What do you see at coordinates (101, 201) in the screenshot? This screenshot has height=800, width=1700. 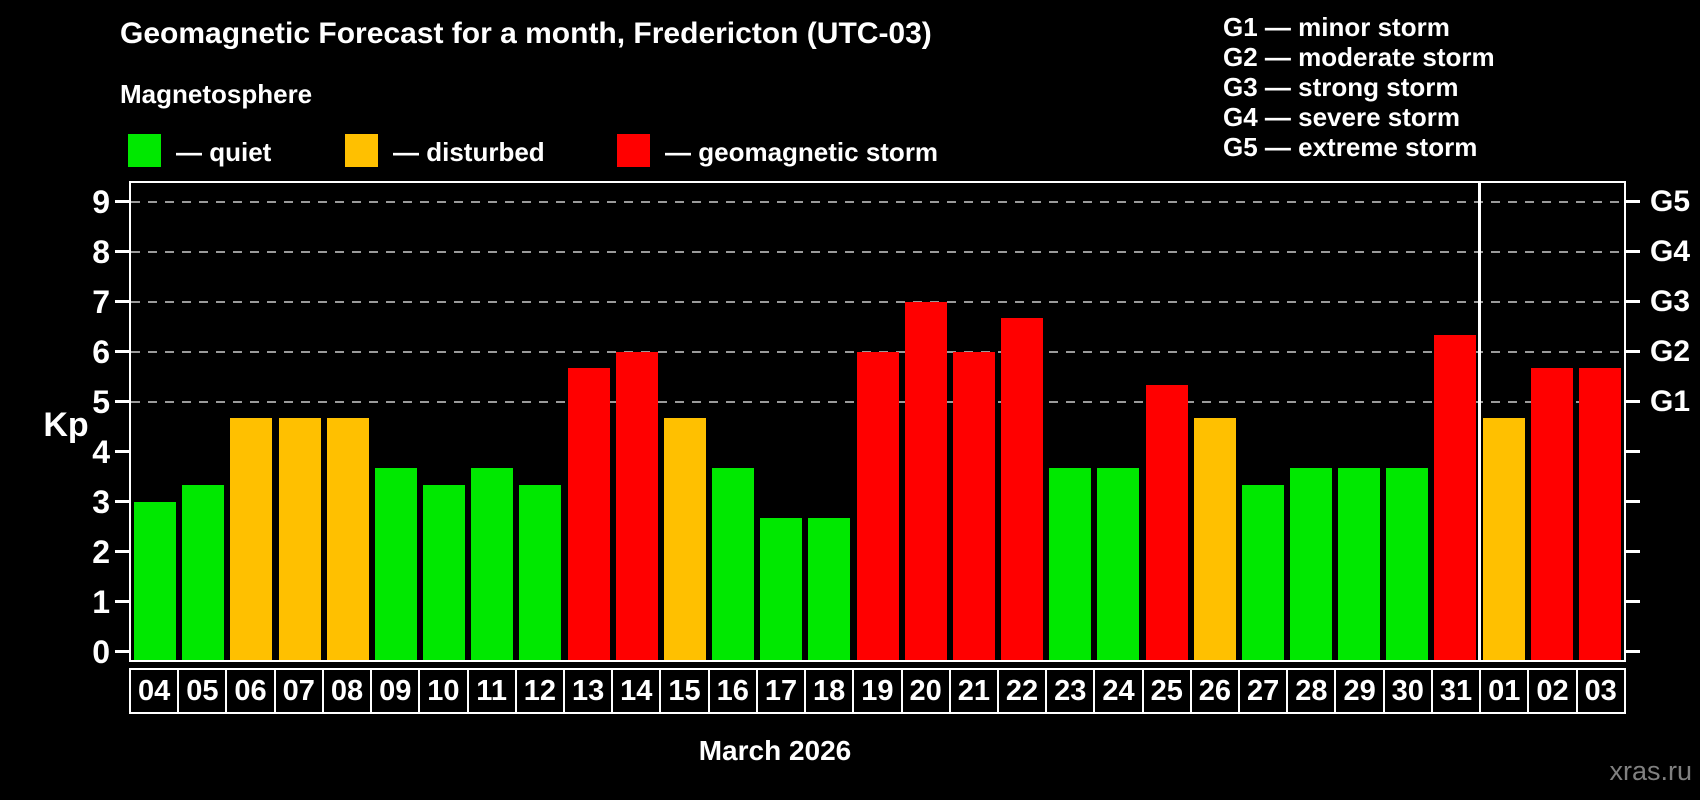 I see `y-axis-tick-label-9: 9` at bounding box center [101, 201].